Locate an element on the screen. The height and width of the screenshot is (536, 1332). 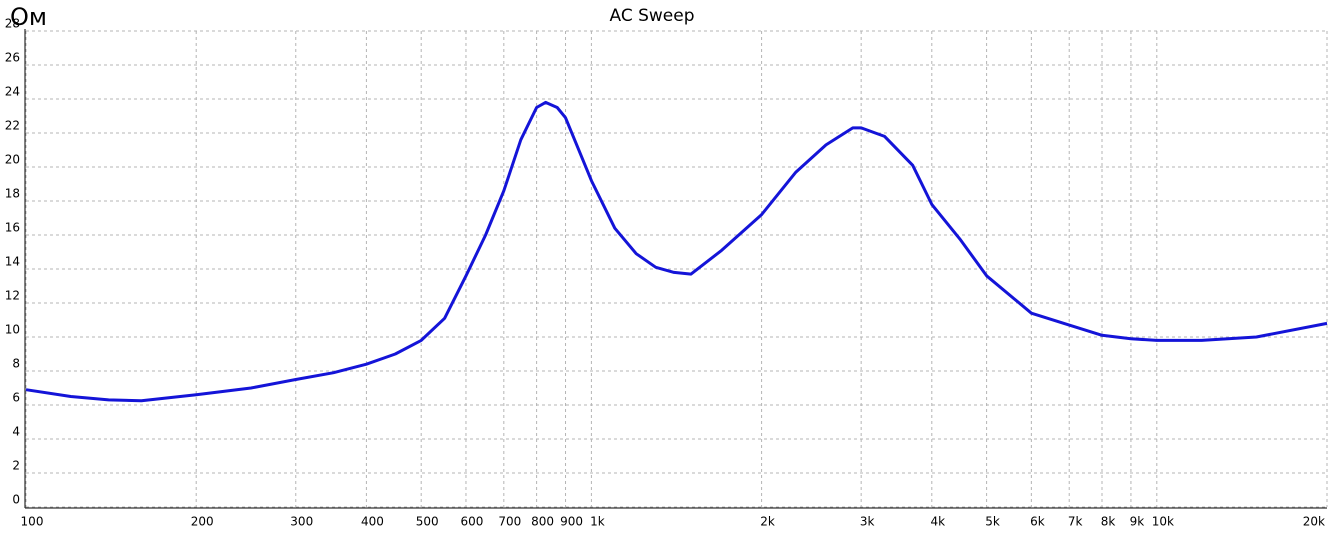
y-tick-label: 6 is located at coordinates (16, 398).